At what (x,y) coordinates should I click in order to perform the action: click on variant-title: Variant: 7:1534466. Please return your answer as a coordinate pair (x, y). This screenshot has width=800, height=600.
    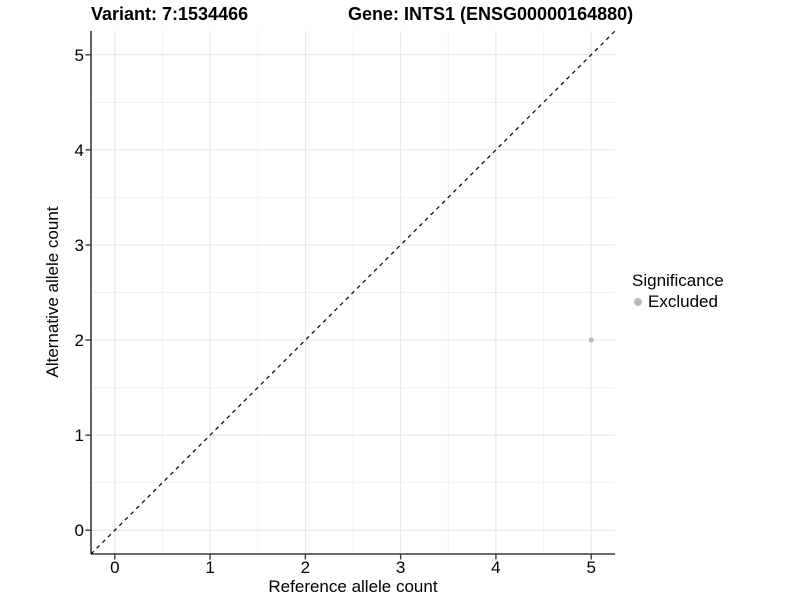
    Looking at the image, I should click on (170, 14).